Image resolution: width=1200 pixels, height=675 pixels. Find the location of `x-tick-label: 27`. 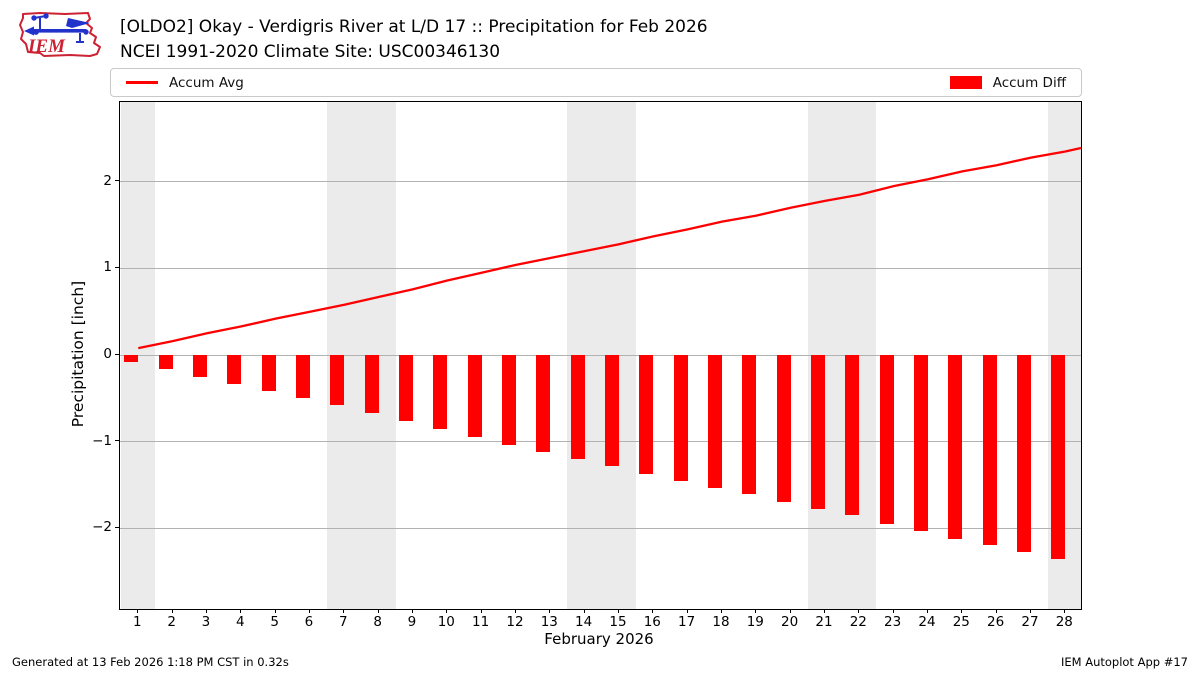

x-tick-label: 27 is located at coordinates (1030, 622).